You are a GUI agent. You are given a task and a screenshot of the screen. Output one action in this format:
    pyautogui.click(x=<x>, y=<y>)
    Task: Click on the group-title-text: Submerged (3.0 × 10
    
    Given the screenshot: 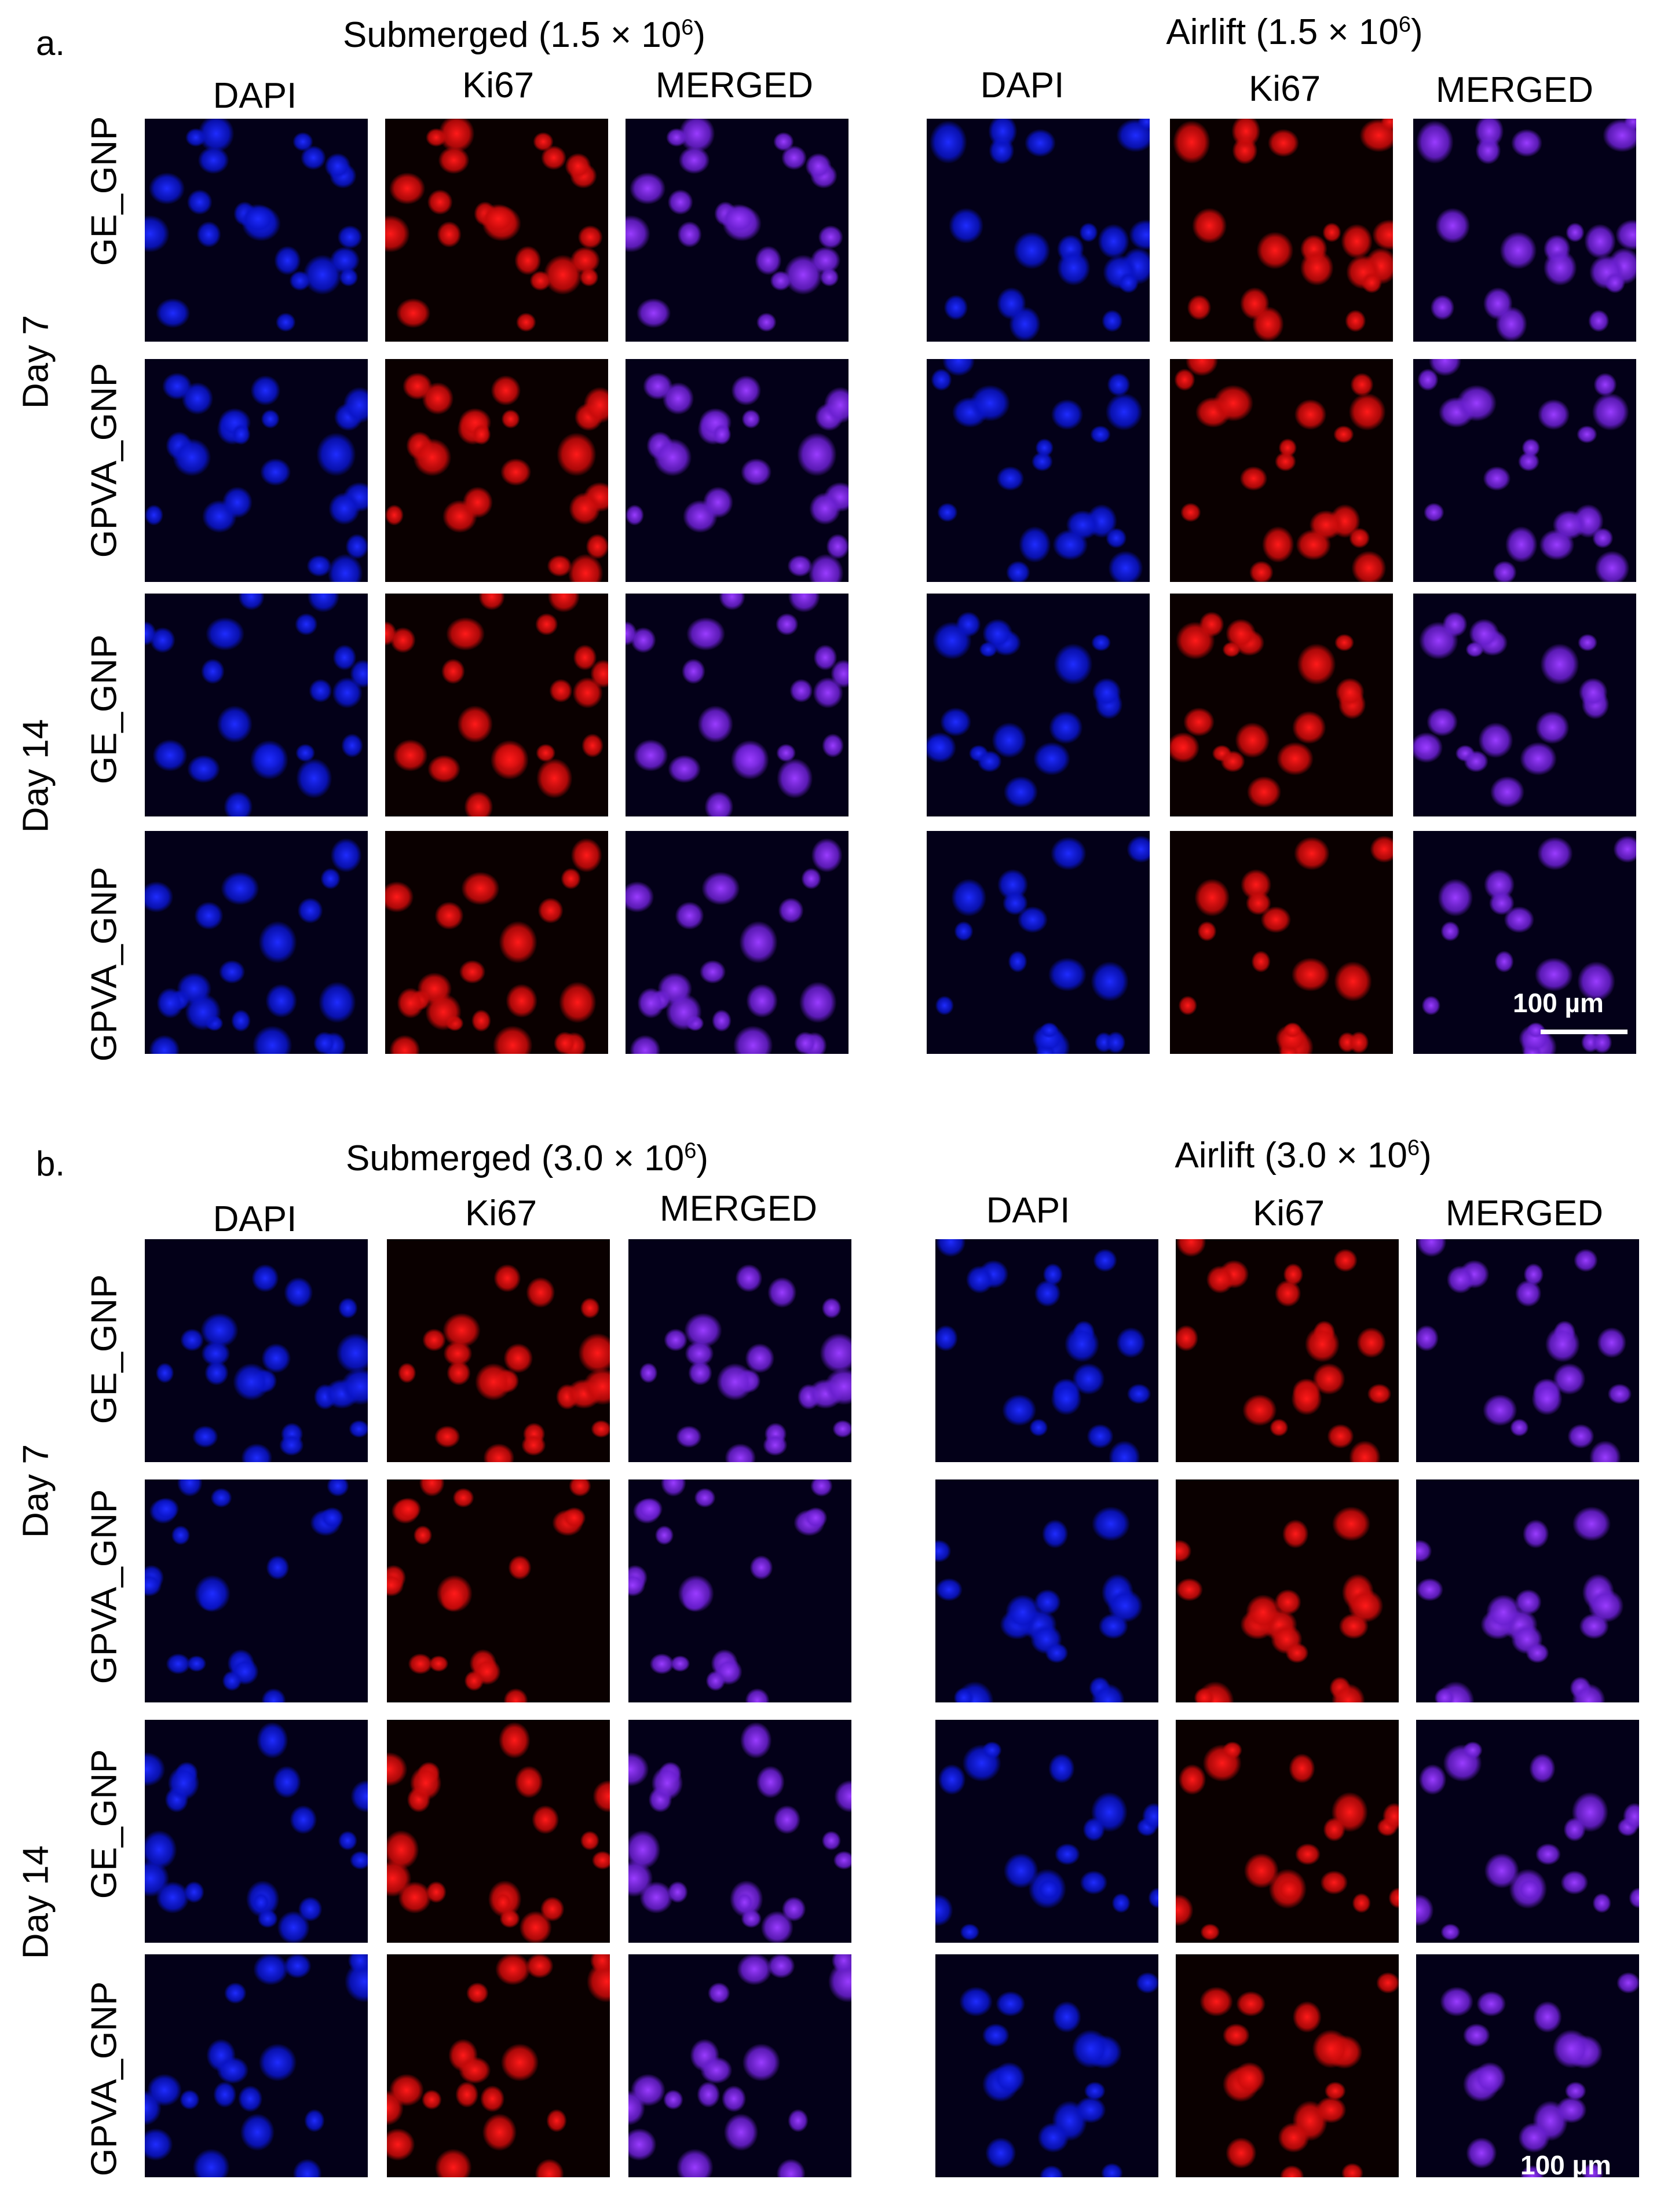 What is the action you would take?
    pyautogui.click(x=515, y=1158)
    